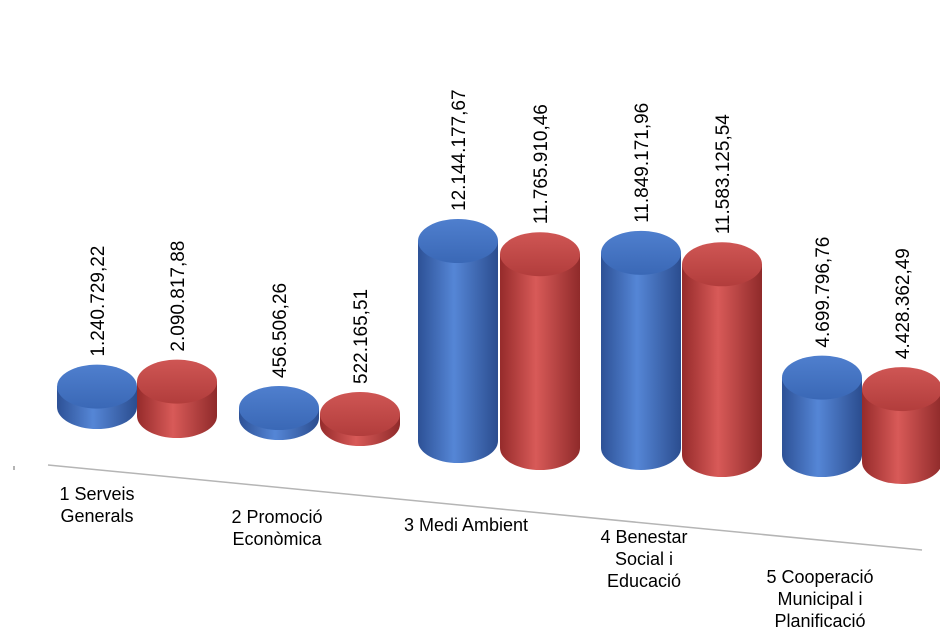 Image resolution: width=940 pixels, height=632 pixels. What do you see at coordinates (360, 414) in the screenshot?
I see `bar-s2-2-top` at bounding box center [360, 414].